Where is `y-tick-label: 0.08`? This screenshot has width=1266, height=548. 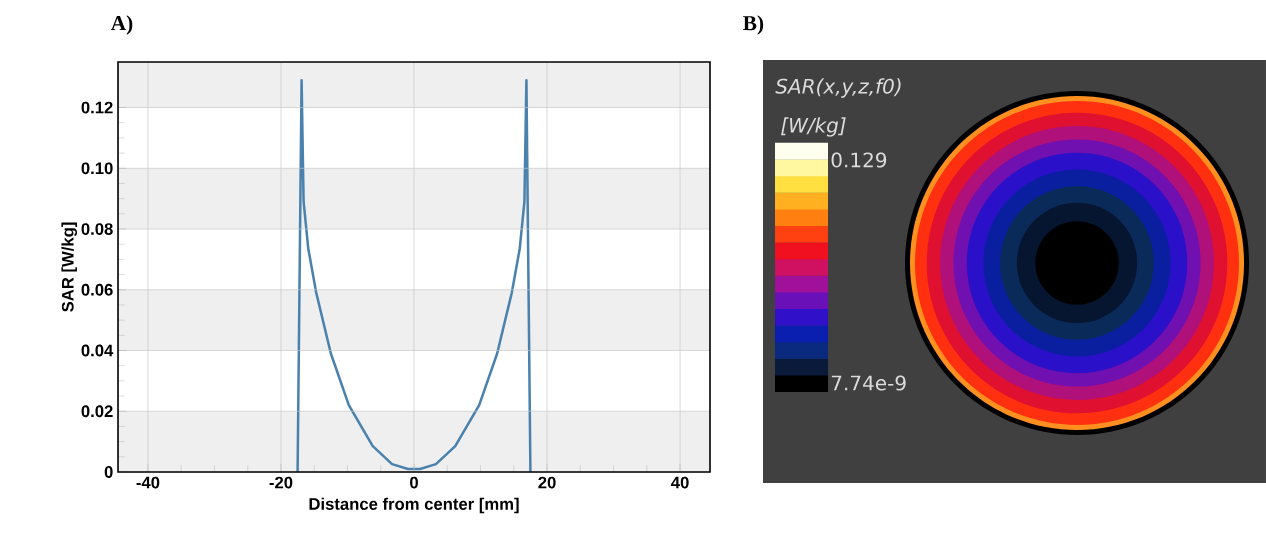
y-tick-label: 0.08 is located at coordinates (97, 229).